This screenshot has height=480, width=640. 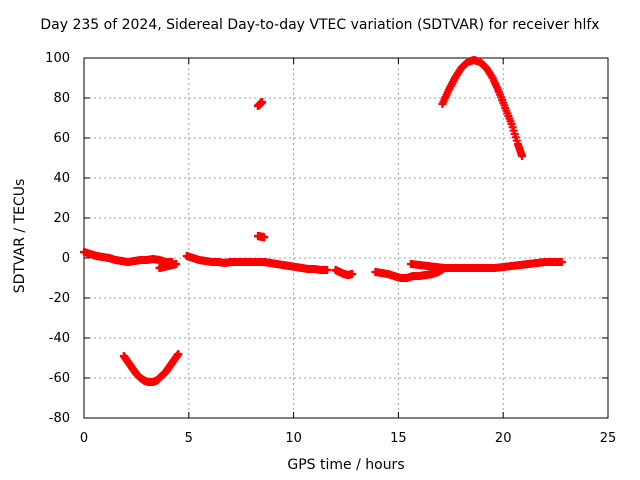 I want to click on x-tick-label: 20, so click(x=503, y=438).